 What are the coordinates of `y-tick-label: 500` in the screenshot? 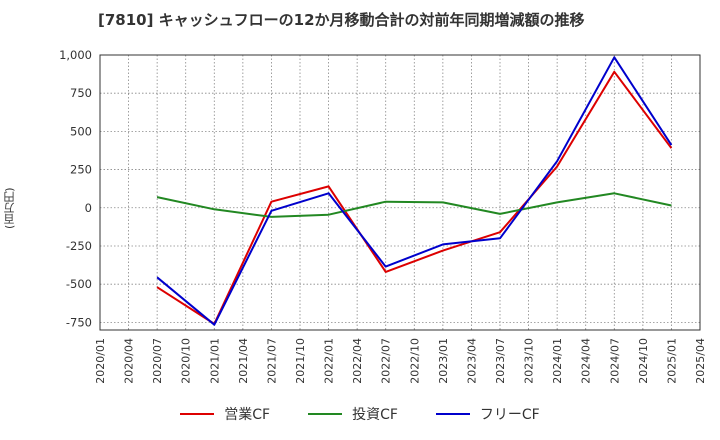 It's located at (81, 131).